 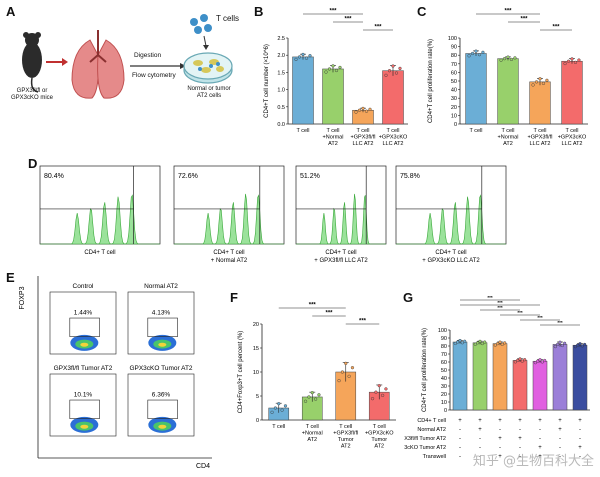 I want to click on panel-label-e: E, so click(x=10, y=277).